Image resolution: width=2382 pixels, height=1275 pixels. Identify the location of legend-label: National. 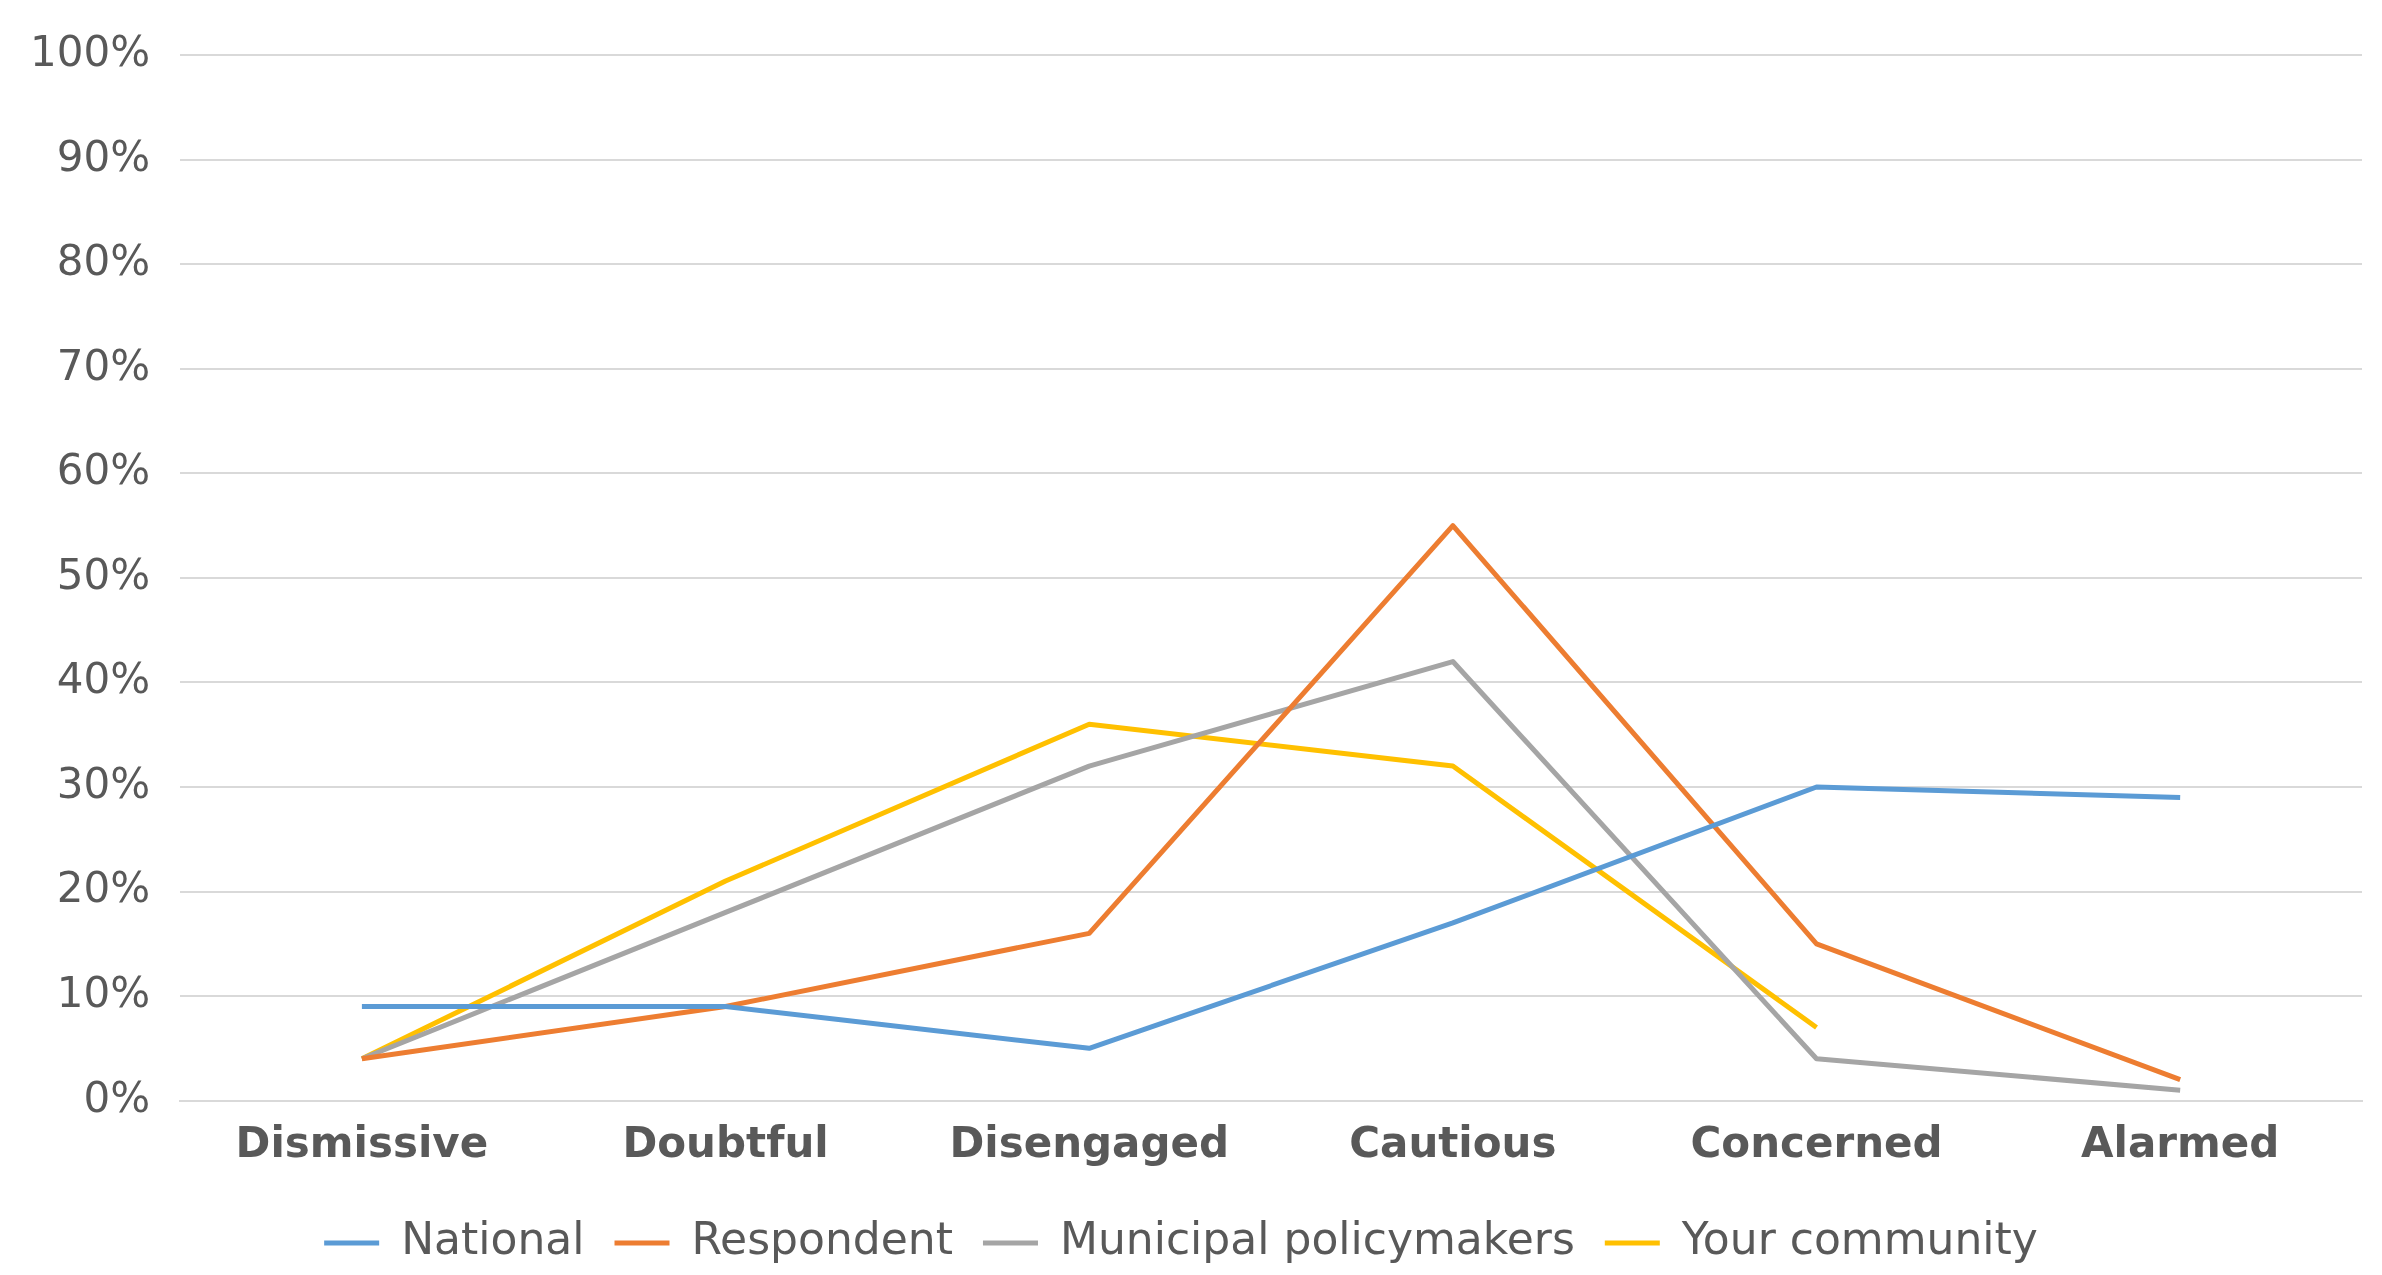
(493, 1239).